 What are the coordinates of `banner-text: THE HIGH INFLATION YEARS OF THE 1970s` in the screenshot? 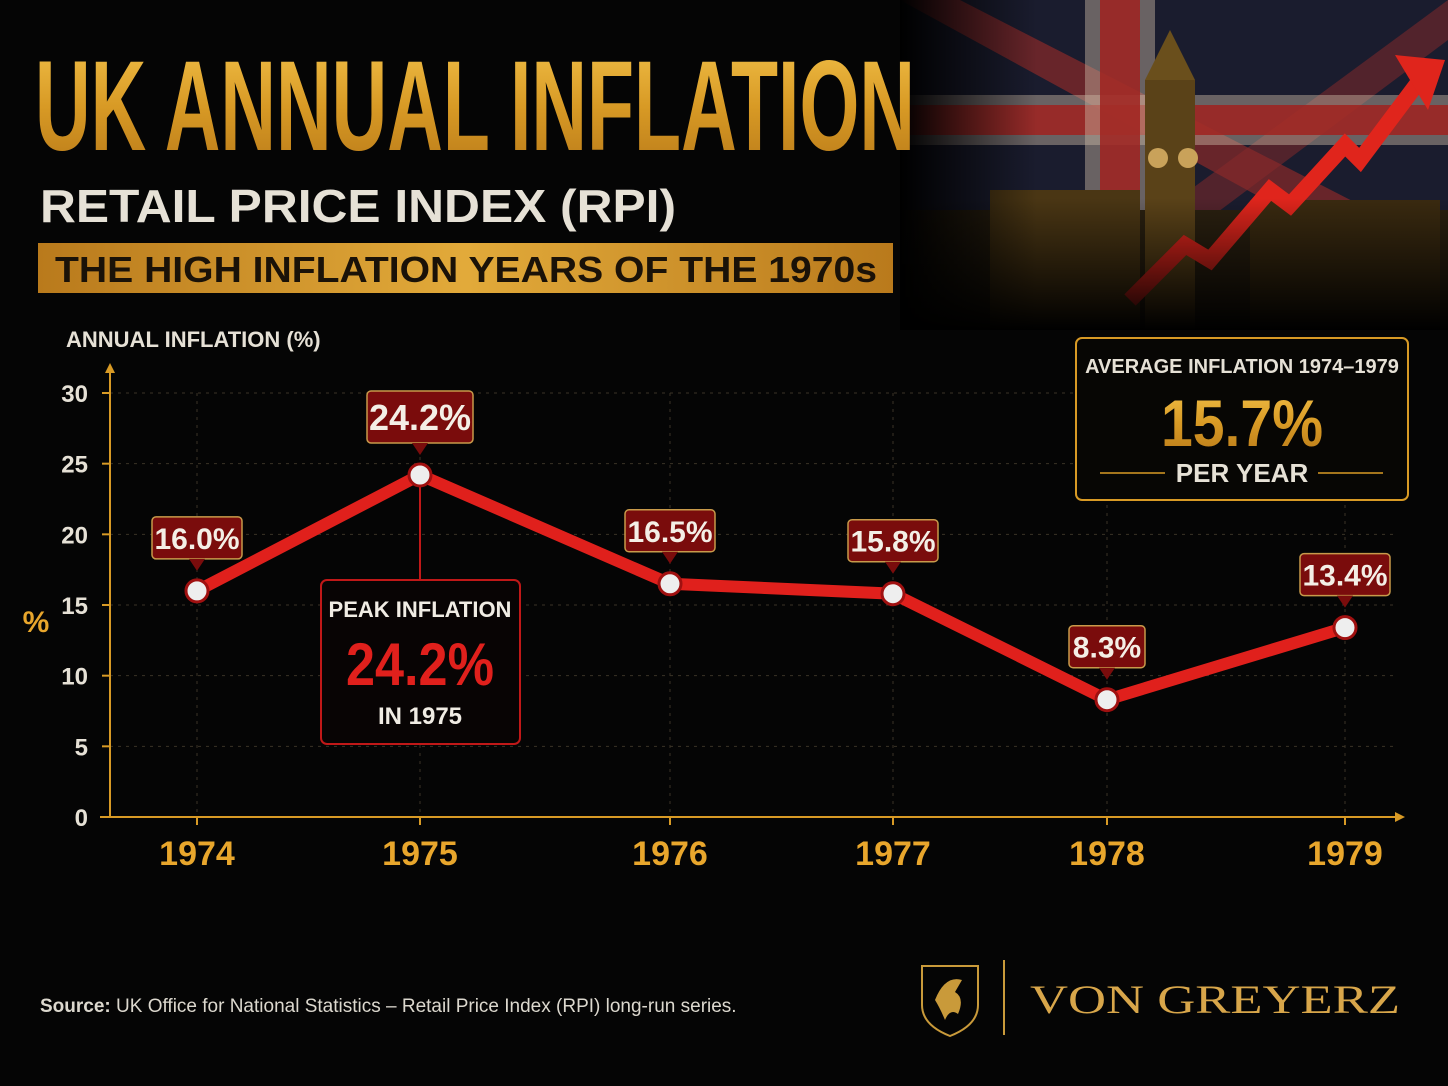 It's located at (466, 269).